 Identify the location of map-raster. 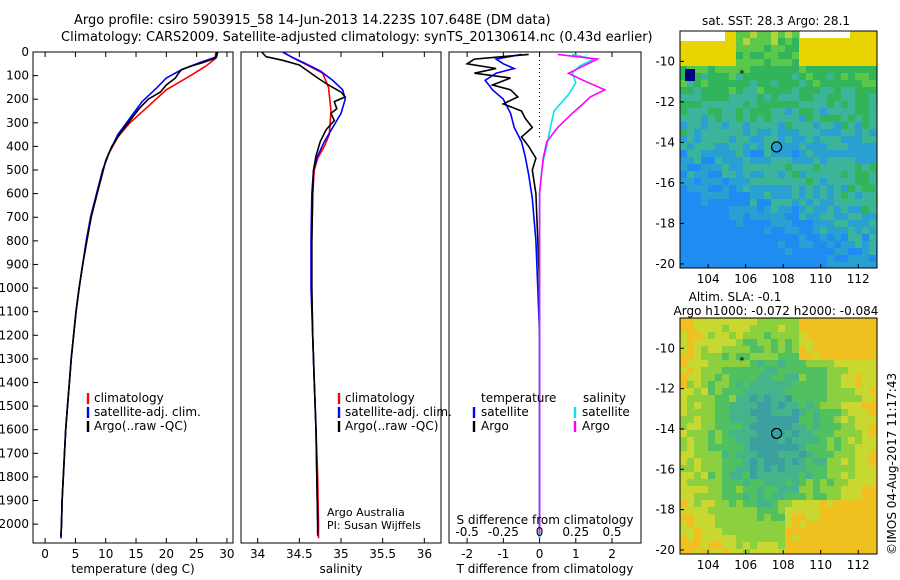
(778, 436).